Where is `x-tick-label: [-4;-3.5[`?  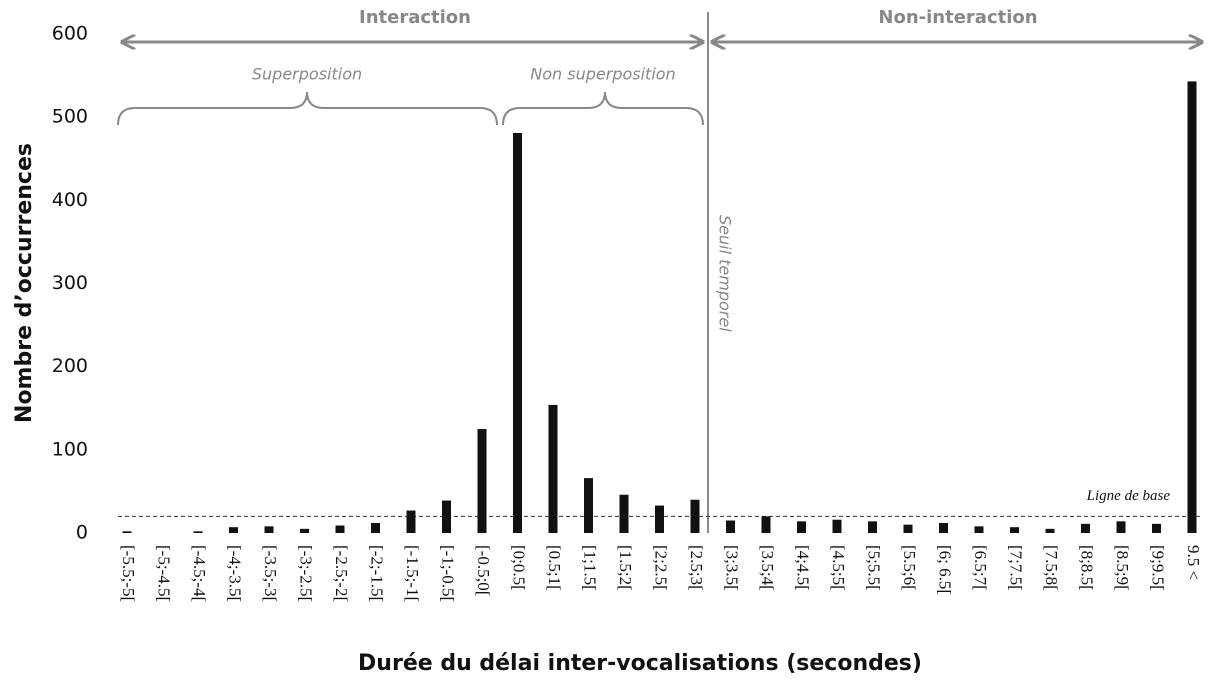
x-tick-label: [-4;-3.5[ is located at coordinates (235, 573).